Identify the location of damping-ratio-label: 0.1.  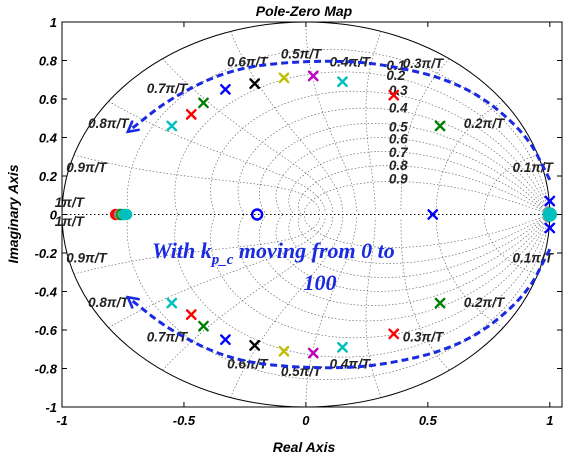
(395, 65).